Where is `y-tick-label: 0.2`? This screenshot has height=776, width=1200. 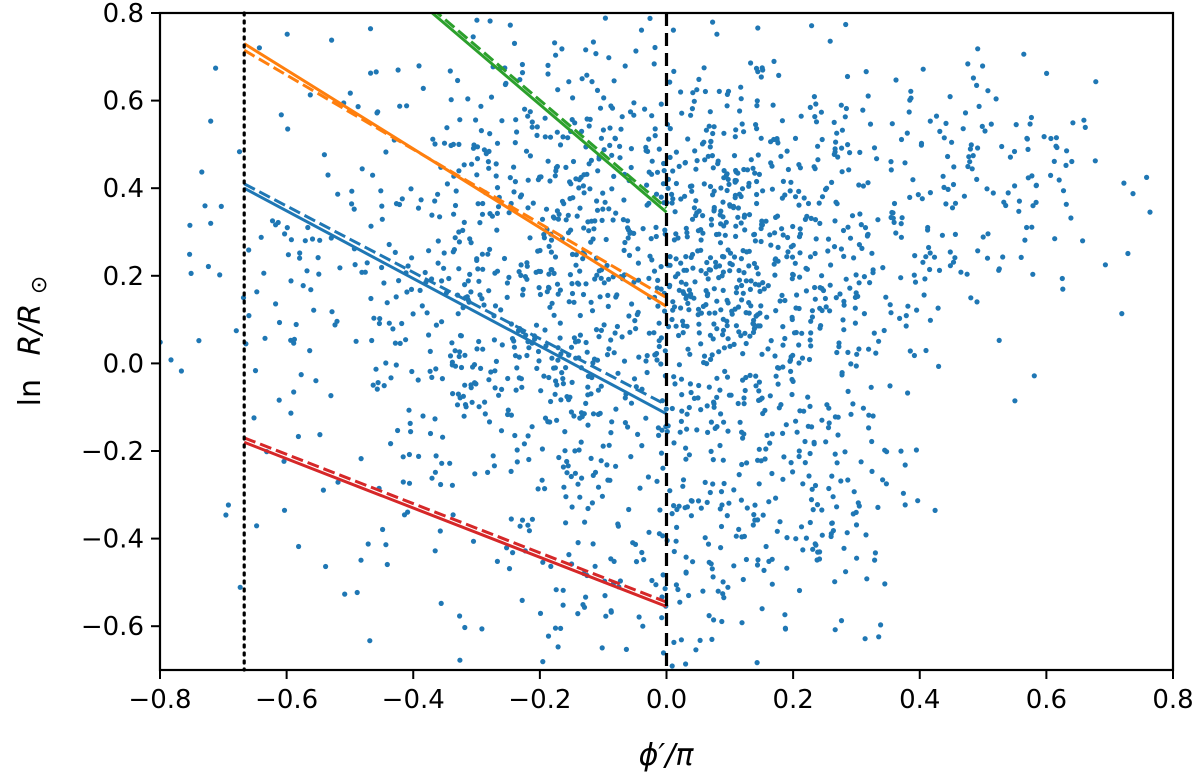 y-tick-label: 0.2 is located at coordinates (123, 277).